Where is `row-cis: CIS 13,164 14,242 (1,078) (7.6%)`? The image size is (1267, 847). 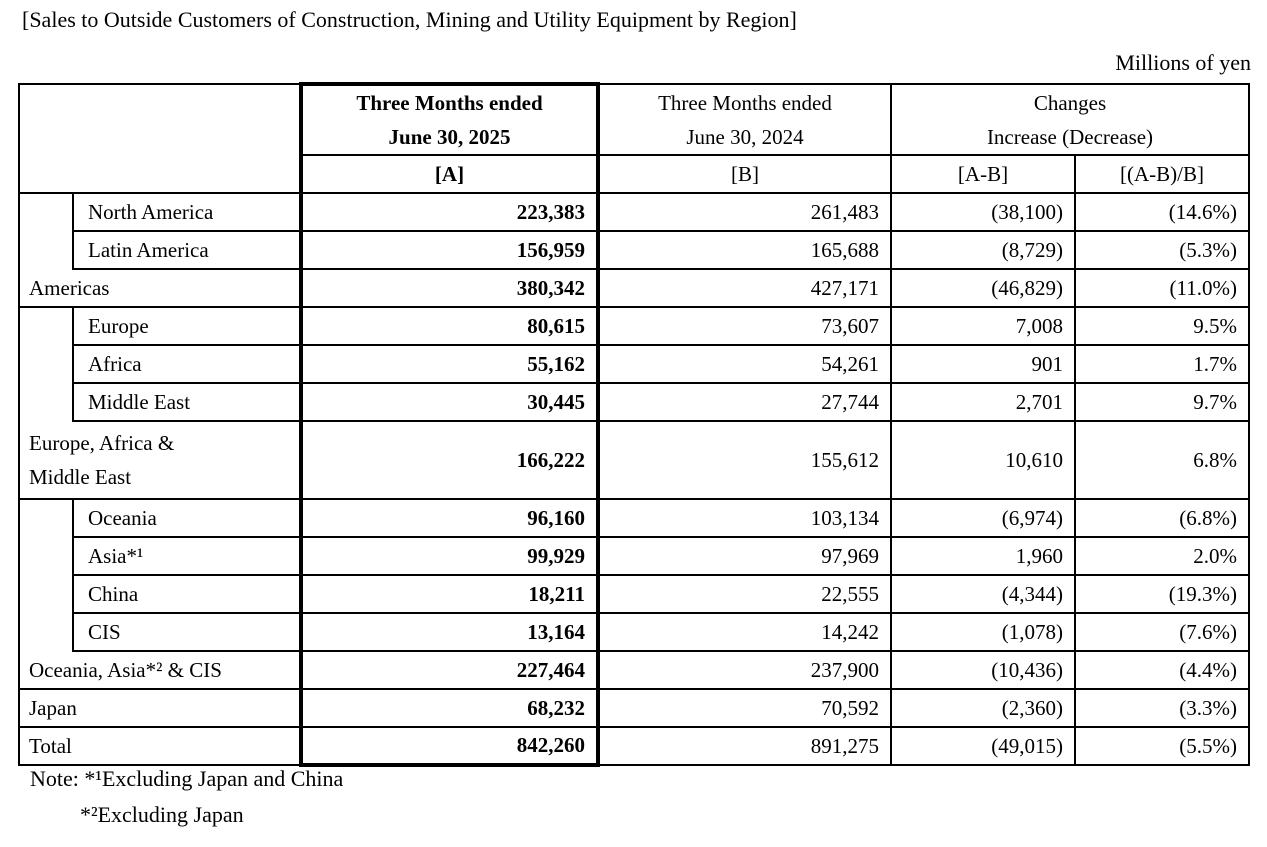
row-cis: CIS 13,164 14,242 (1,078) (7.6%) is located at coordinates (634, 632).